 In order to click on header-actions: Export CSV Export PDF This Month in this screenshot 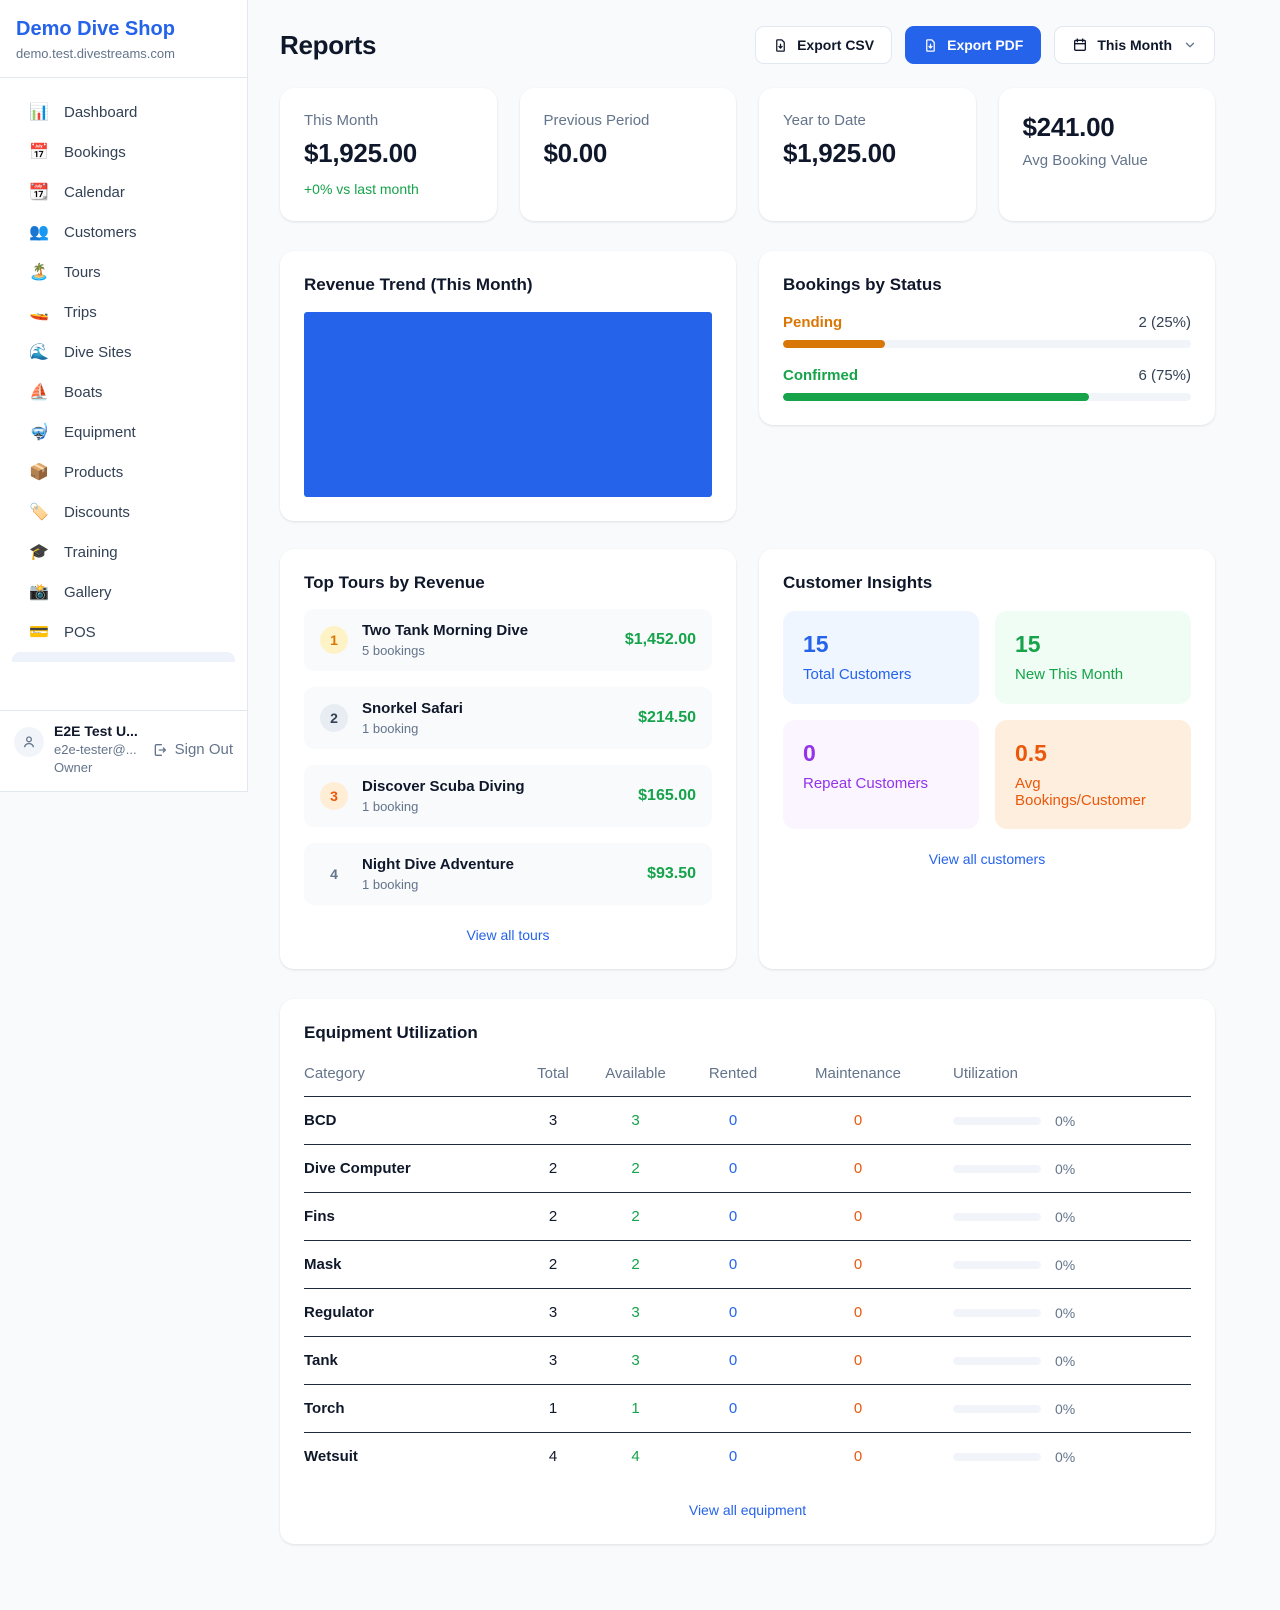, I will do `click(985, 45)`.